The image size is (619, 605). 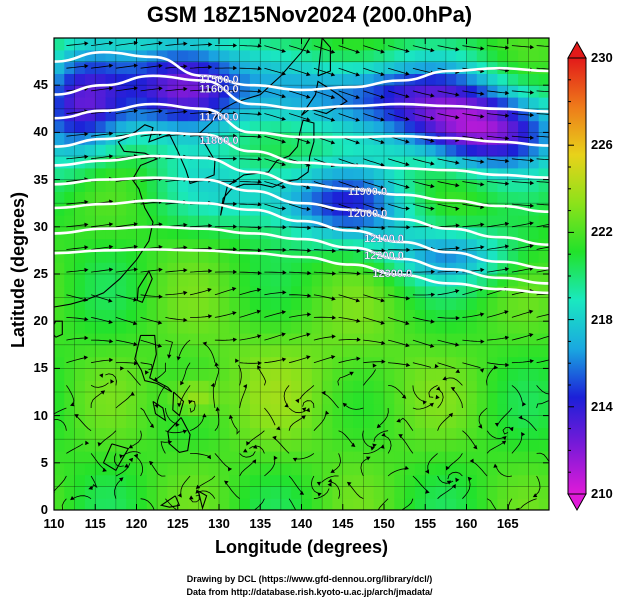 What do you see at coordinates (602, 145) in the screenshot?
I see `colorbar-tick-label: 226` at bounding box center [602, 145].